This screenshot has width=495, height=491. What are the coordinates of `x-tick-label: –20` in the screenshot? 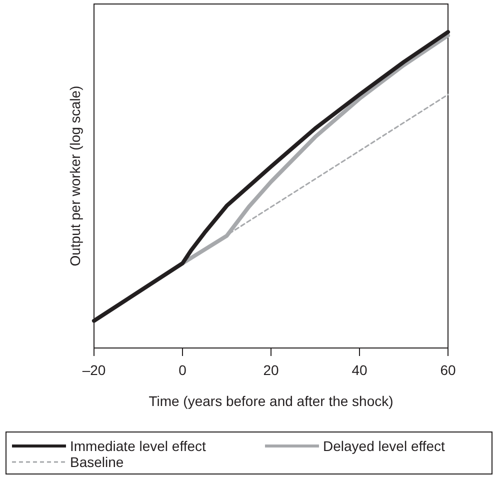 It's located at (94, 370).